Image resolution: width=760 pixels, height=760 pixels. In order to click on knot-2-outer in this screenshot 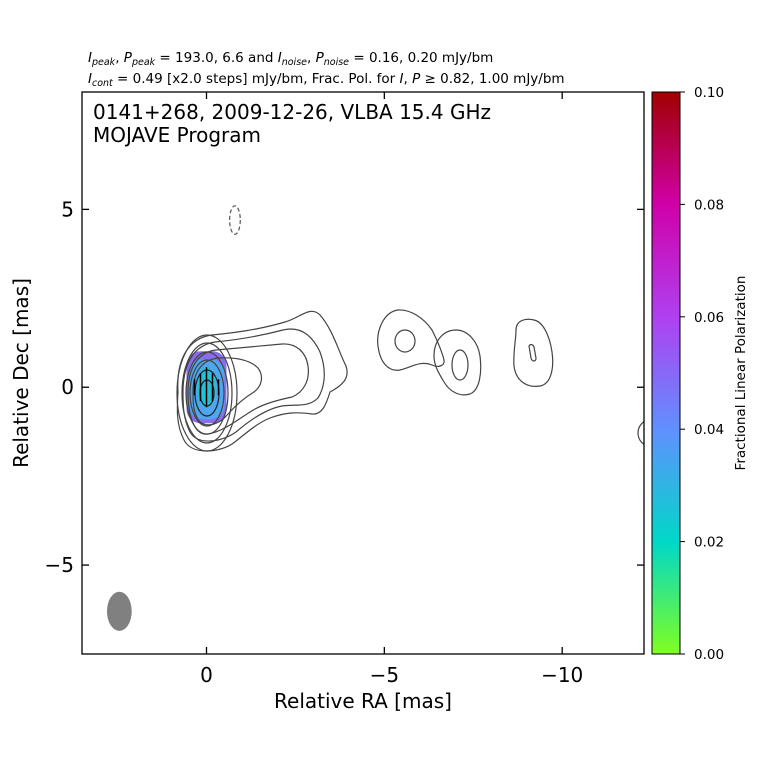, I will do `click(457, 362)`.